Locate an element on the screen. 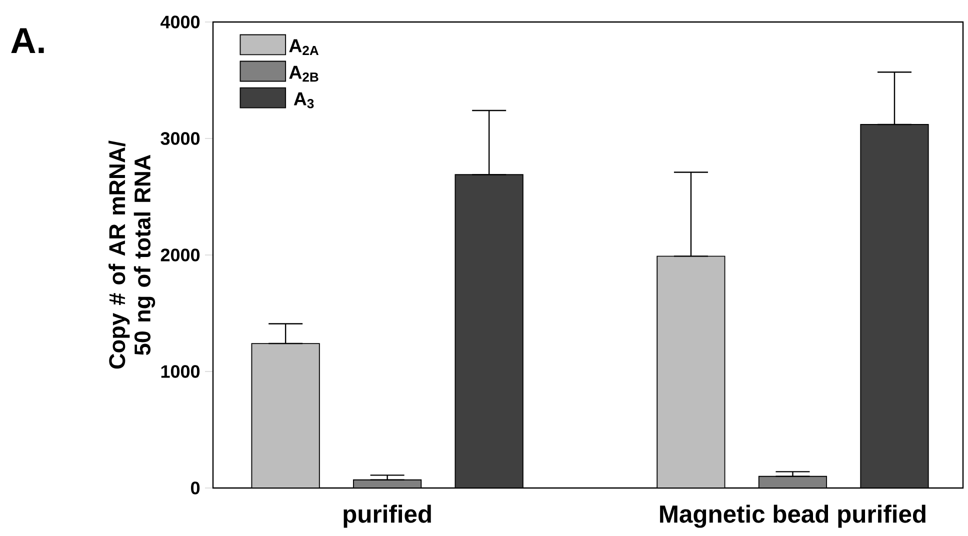  text: A. is located at coordinates (27, 41).